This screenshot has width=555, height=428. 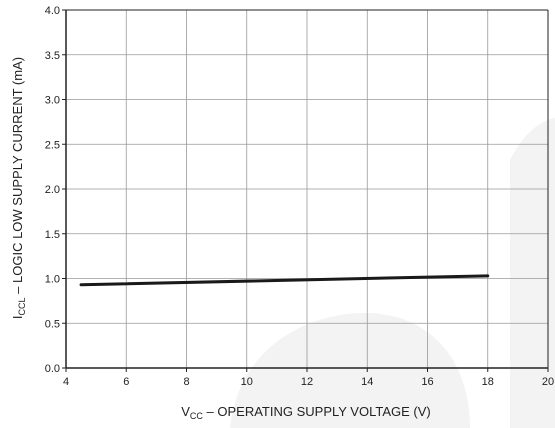 I want to click on x-tick-label: 10, so click(x=247, y=382).